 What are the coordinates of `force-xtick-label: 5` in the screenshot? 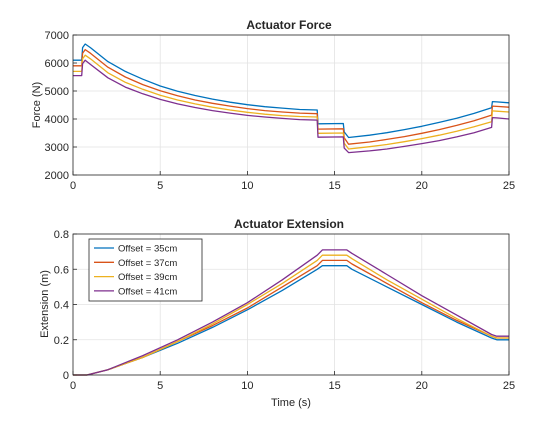 It's located at (160, 186).